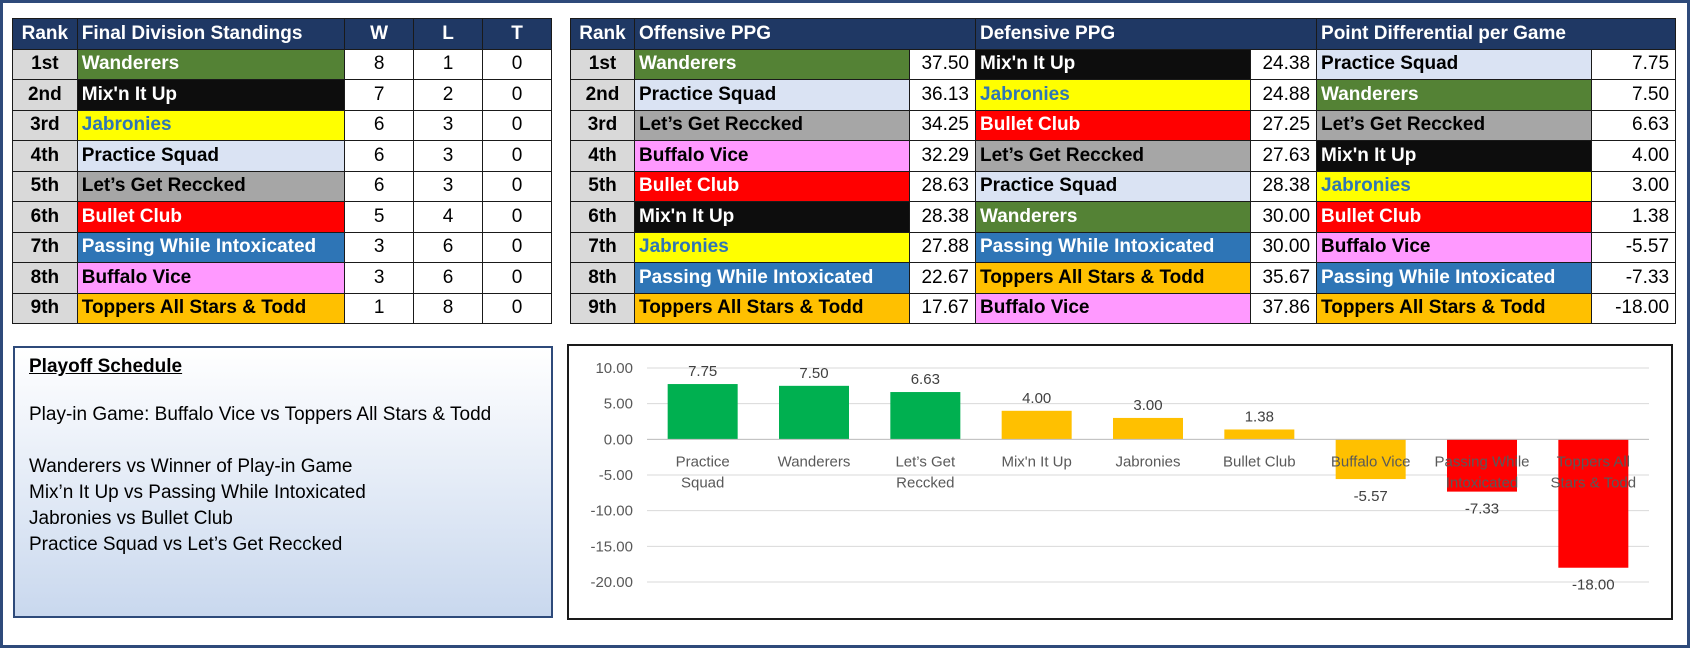 The height and width of the screenshot is (648, 1690). What do you see at coordinates (614, 368) in the screenshot?
I see `y-tick-label: 10.00` at bounding box center [614, 368].